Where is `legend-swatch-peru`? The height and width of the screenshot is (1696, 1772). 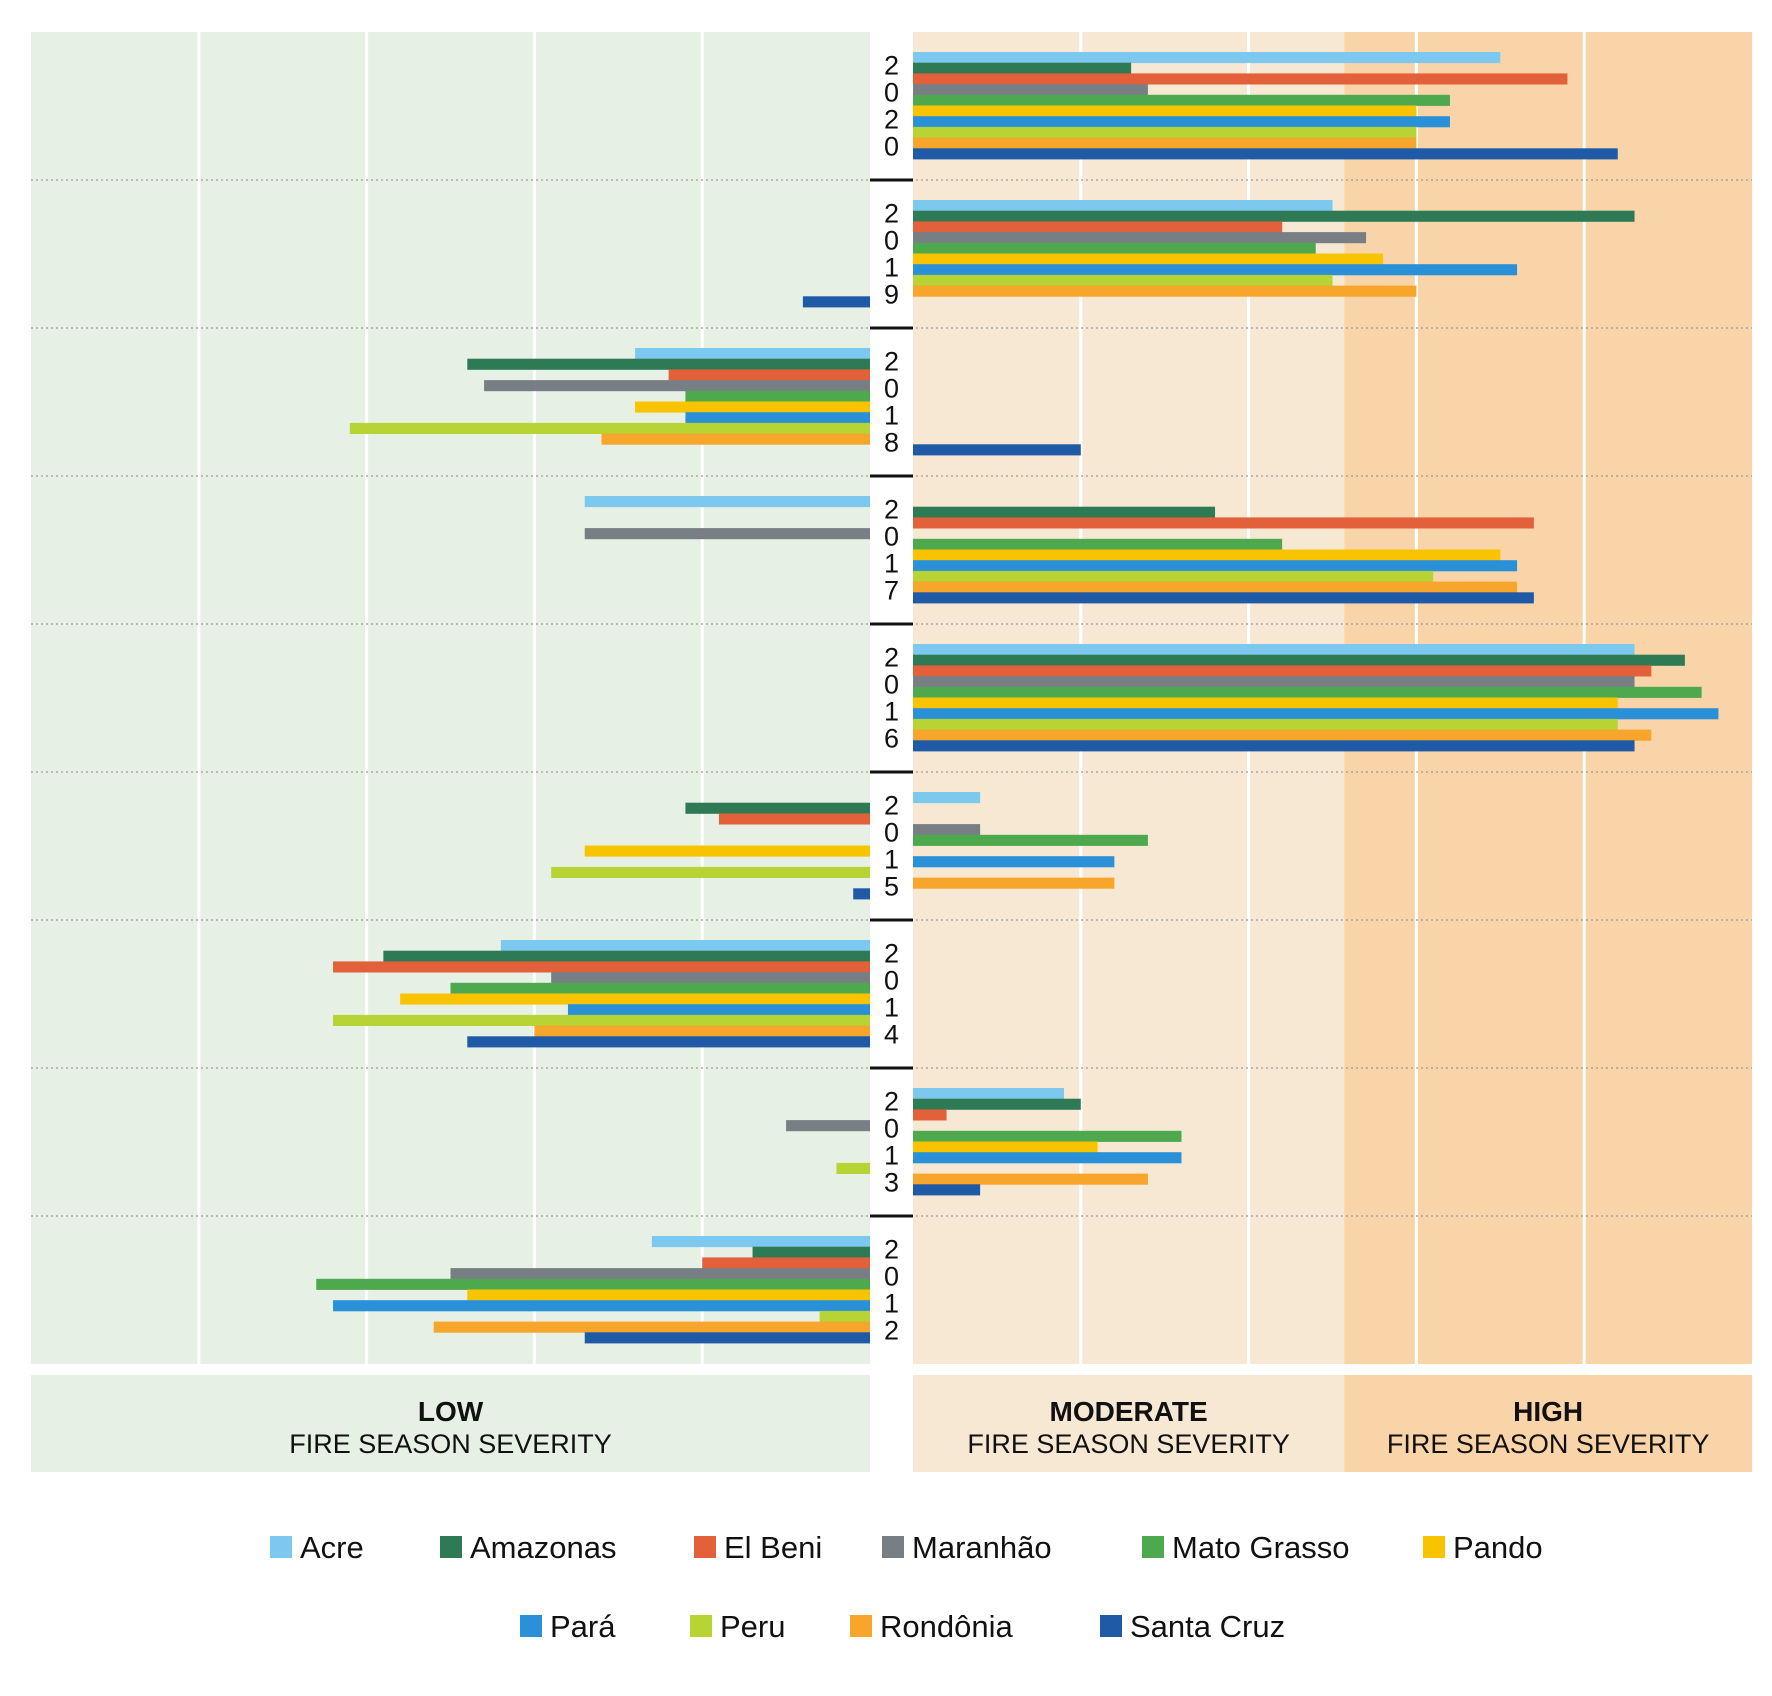 legend-swatch-peru is located at coordinates (701, 1626).